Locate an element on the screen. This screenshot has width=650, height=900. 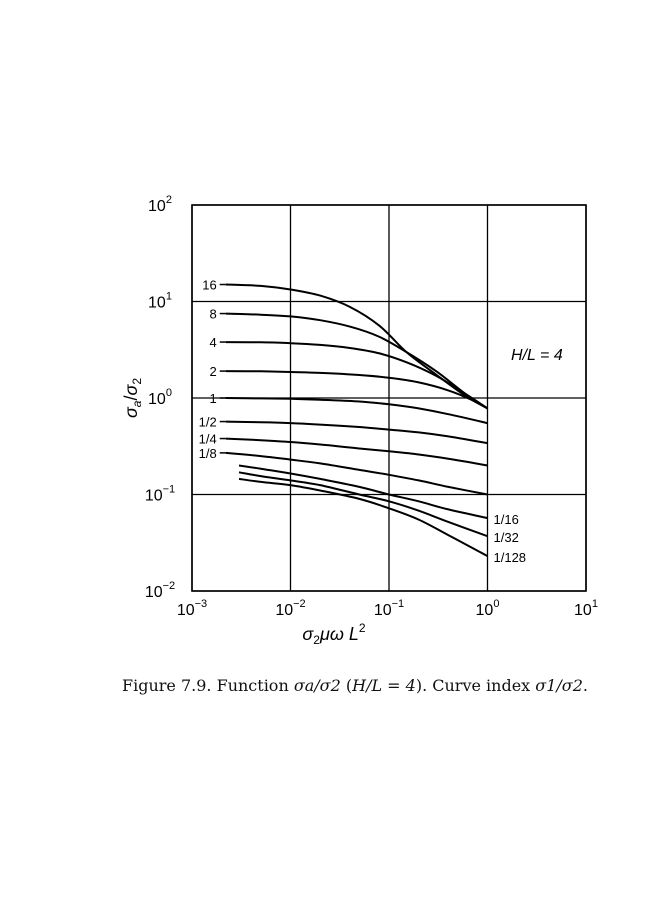
caption-function: σa/σ2 is located at coordinates (317, 685).